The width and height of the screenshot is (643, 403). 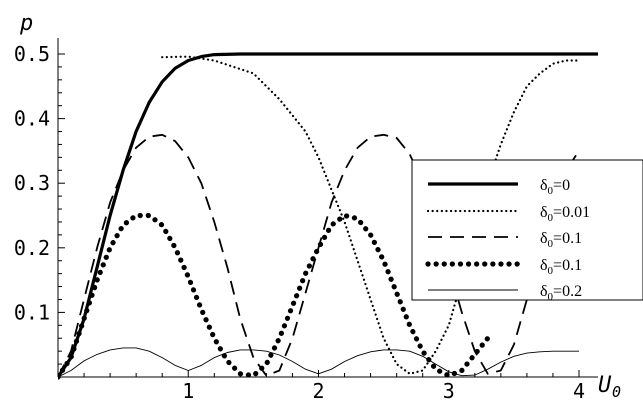 What do you see at coordinates (32, 312) in the screenshot?
I see `y-tick-label: 0.1` at bounding box center [32, 312].